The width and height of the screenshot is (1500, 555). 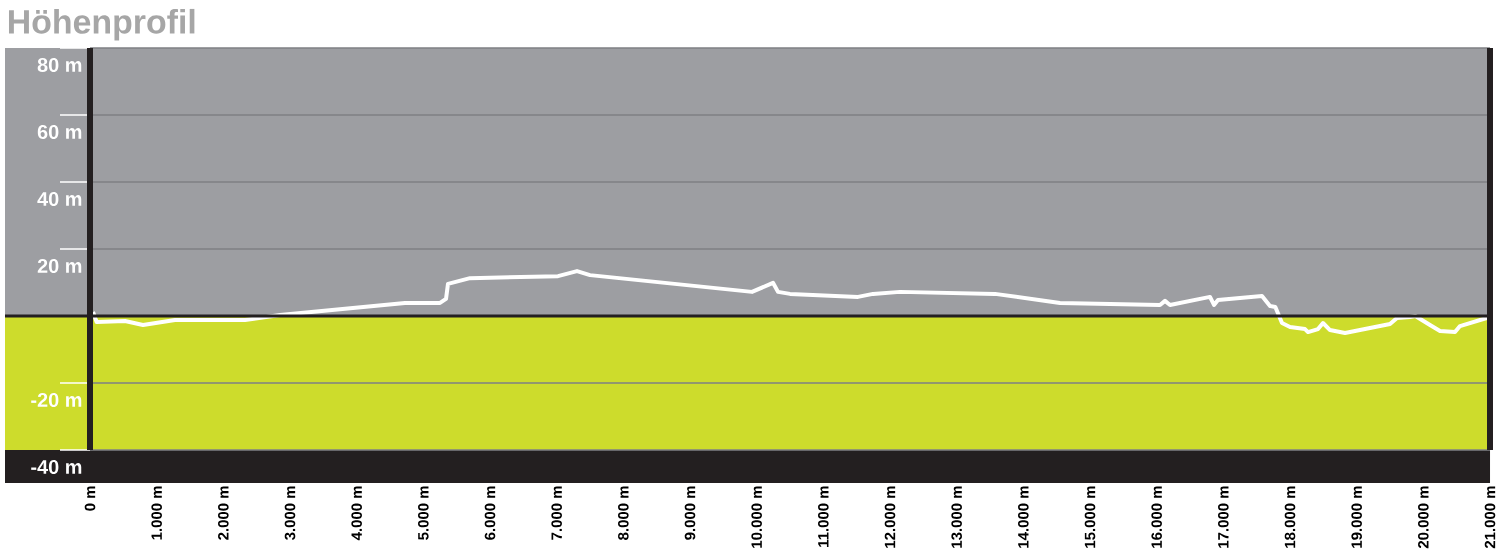 I want to click on y-tick-label: -40 m, so click(x=56, y=467).